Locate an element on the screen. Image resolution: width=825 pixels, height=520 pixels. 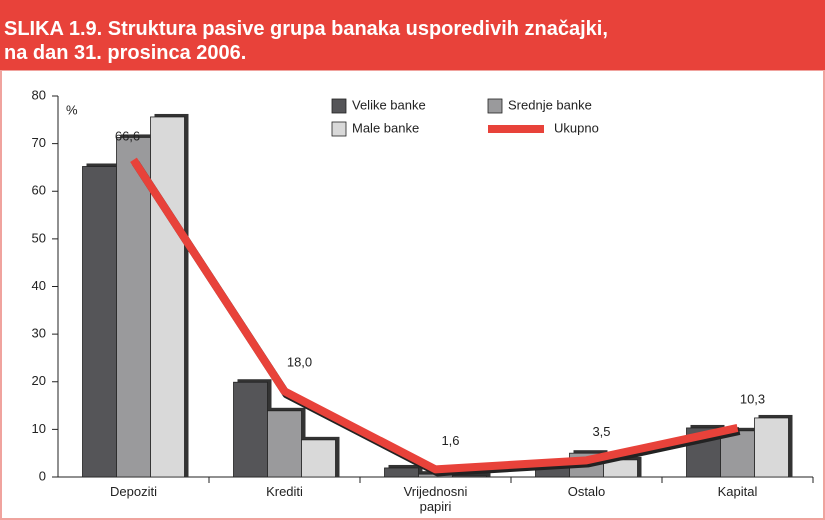
x-tick-label-line: Krediti is located at coordinates (284, 491).